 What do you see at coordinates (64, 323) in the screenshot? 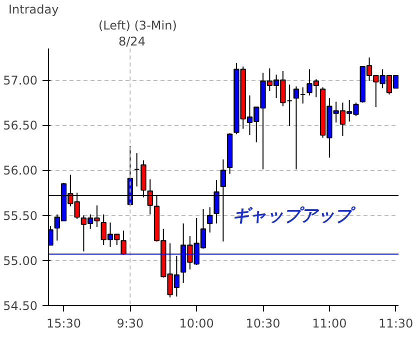
I see `x-tick-label: 15:30` at bounding box center [64, 323].